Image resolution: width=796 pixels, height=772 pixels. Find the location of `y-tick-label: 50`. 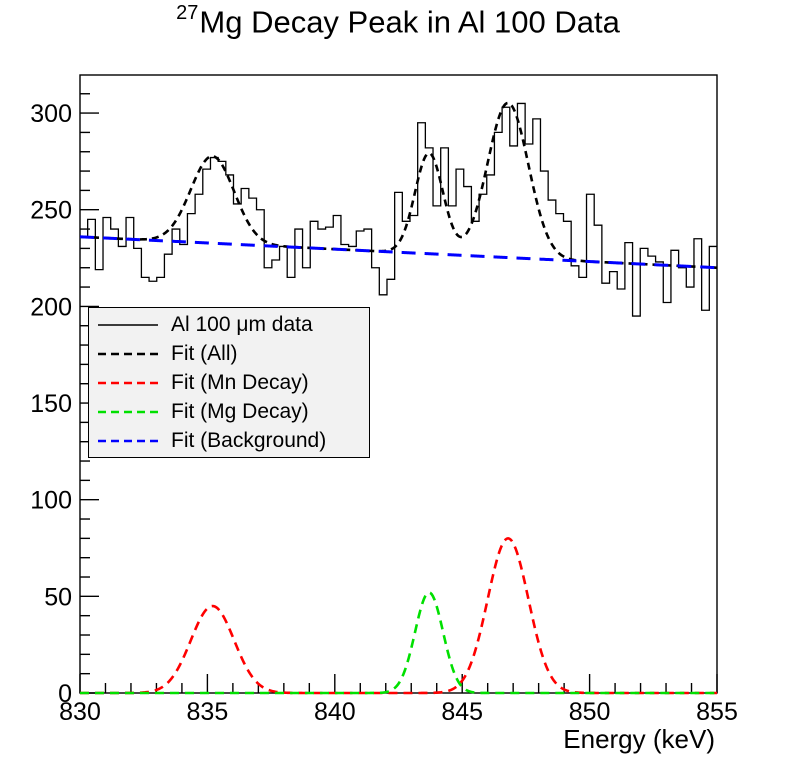

y-tick-label: 50 is located at coordinates (58, 597).